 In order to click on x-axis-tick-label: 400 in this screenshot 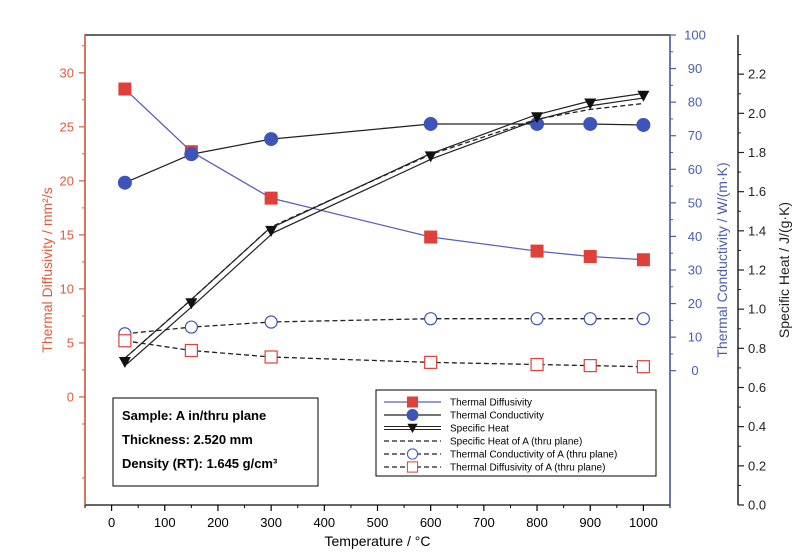, I will do `click(324, 522)`.